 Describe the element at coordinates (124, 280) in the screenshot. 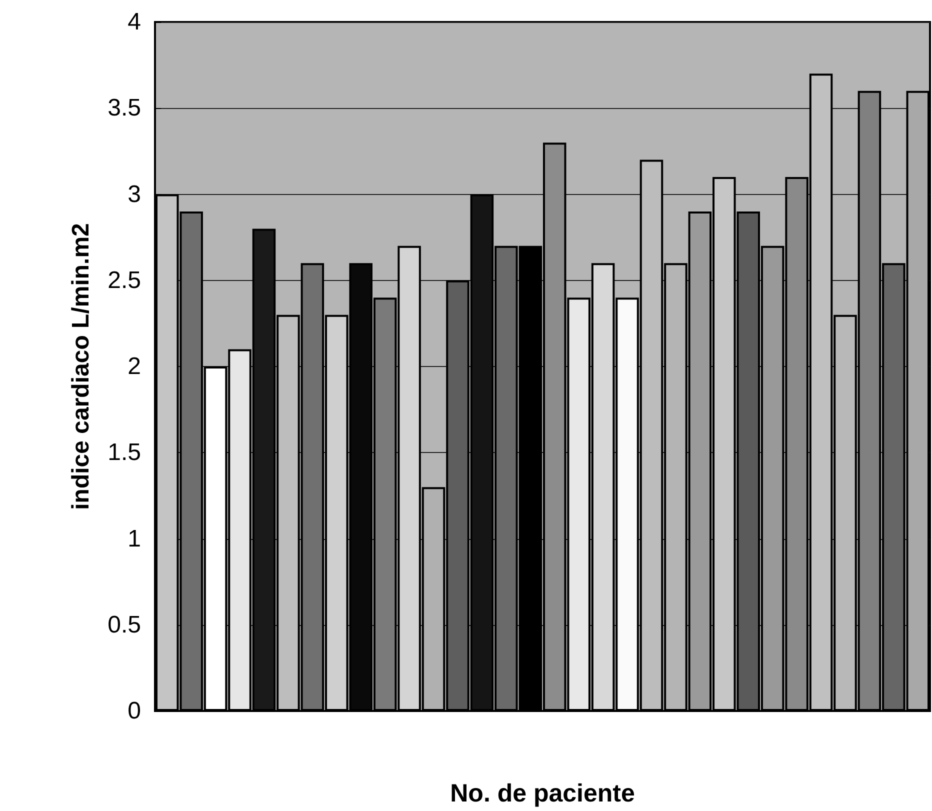

I see `y-tick-label: 2.5` at that location.